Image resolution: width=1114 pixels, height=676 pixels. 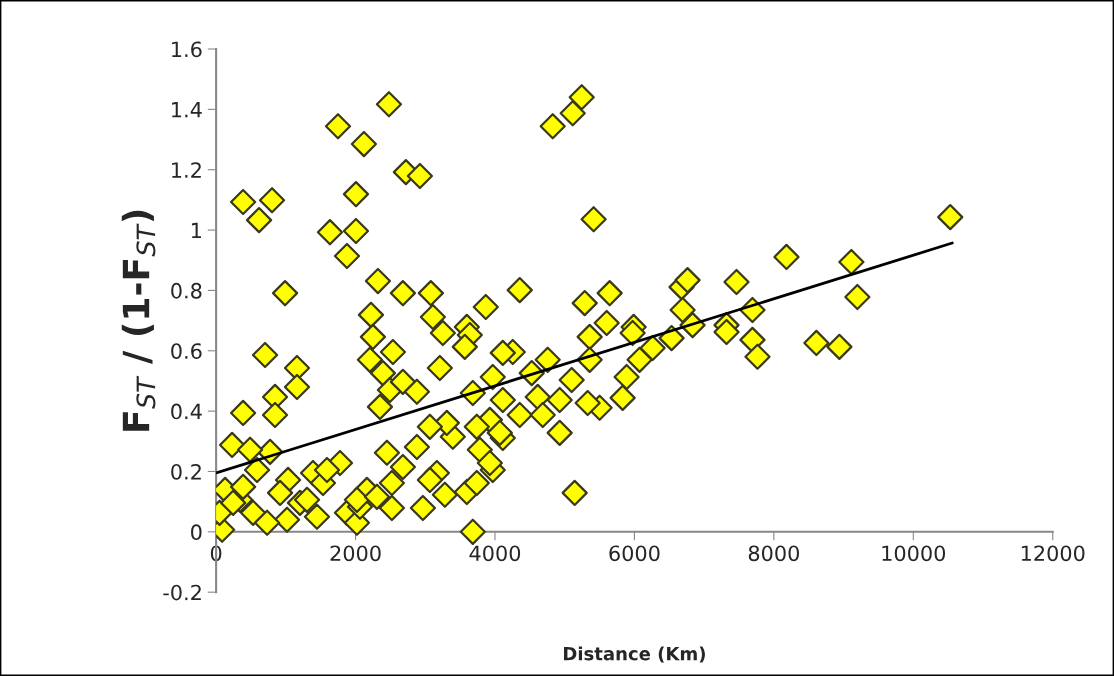 What do you see at coordinates (187, 110) in the screenshot?
I see `y-tick-label: 1.4` at bounding box center [187, 110].